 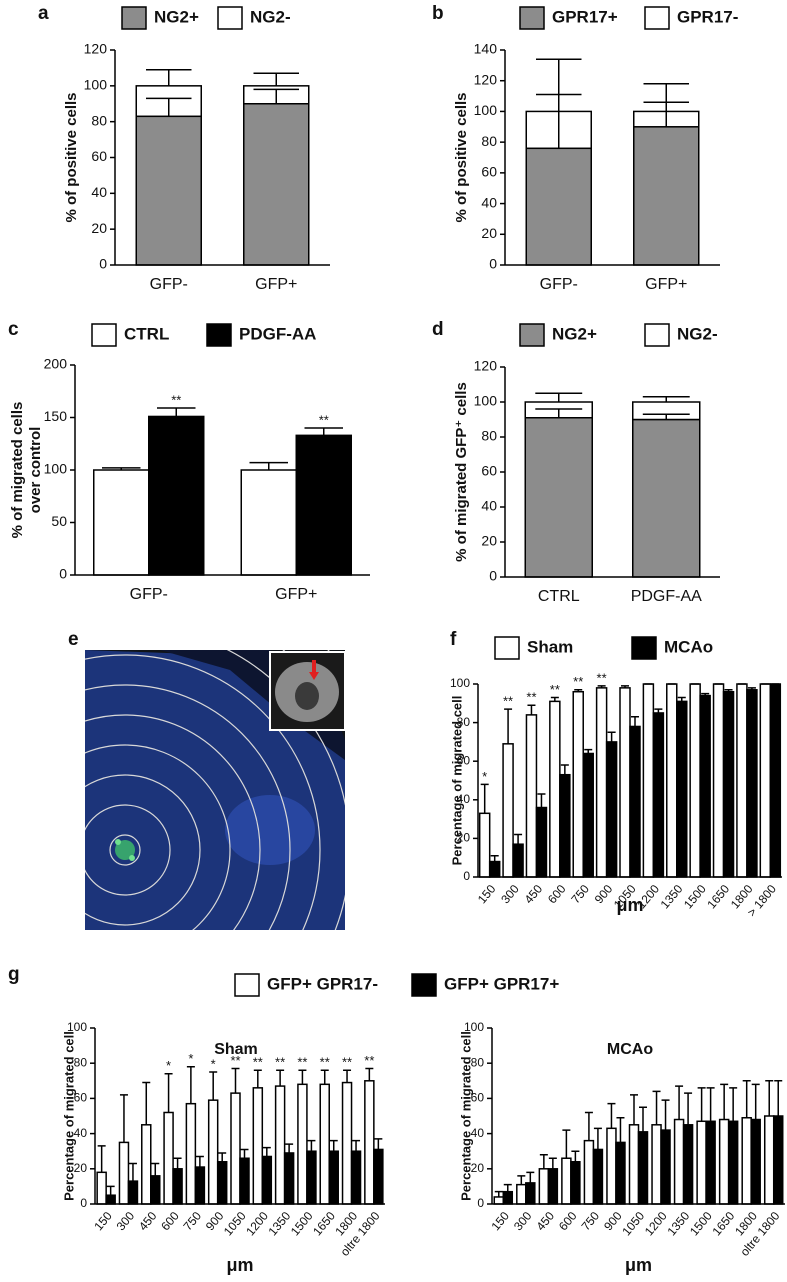 I want to click on legend-label: GFP+ GPR17+, so click(x=501, y=983).